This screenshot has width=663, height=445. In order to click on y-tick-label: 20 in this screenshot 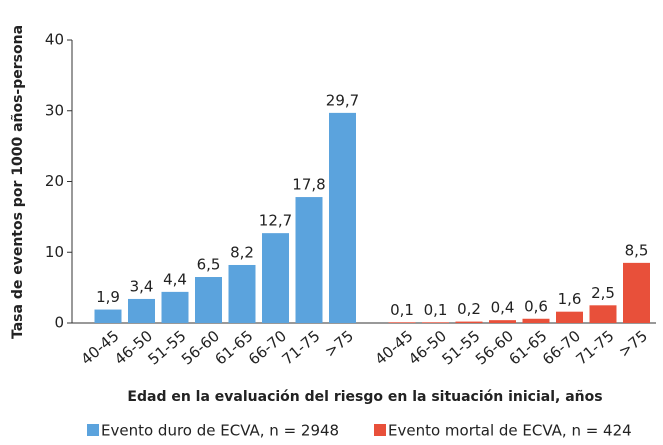, I will do `click(54, 181)`.